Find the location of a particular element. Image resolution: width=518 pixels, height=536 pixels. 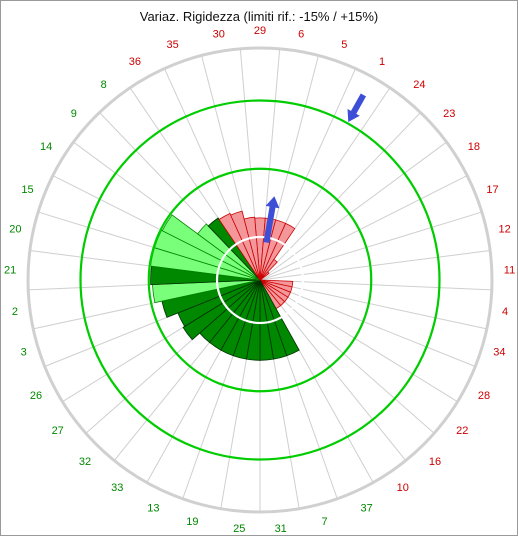

category-label-32: 32 is located at coordinates (85, 462).